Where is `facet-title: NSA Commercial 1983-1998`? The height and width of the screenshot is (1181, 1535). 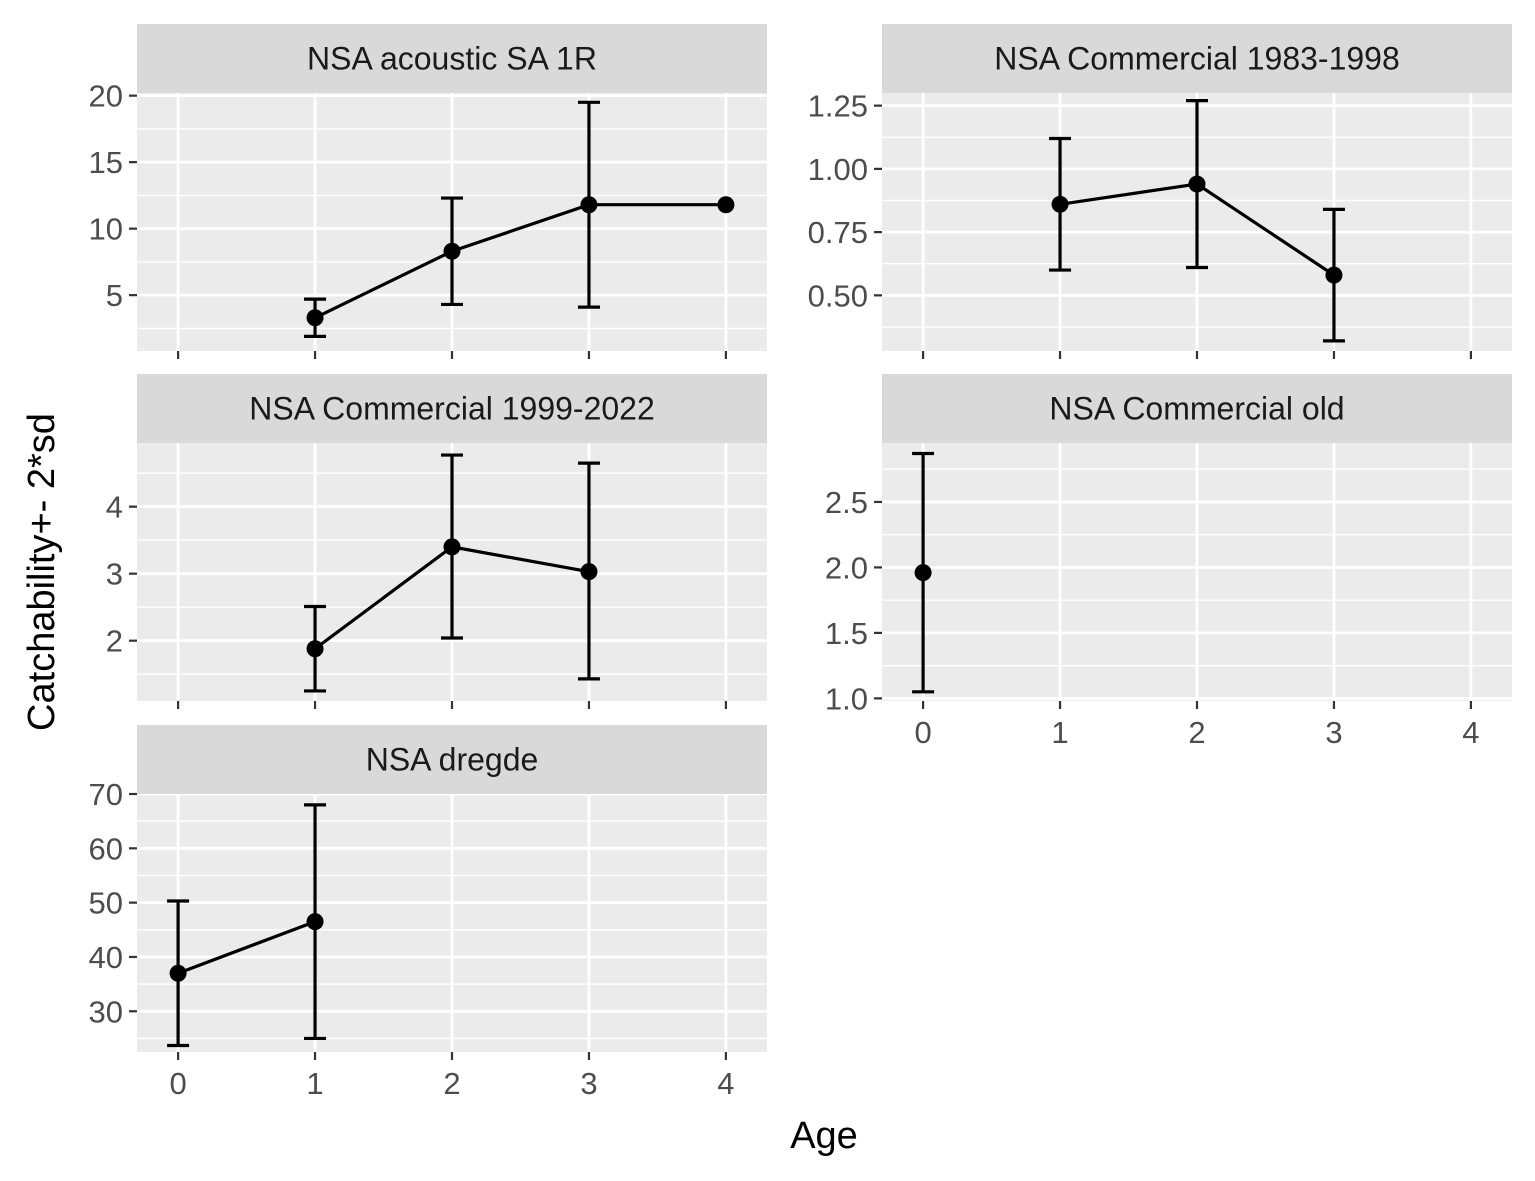
facet-title: NSA Commercial 1983-1998 is located at coordinates (1197, 59).